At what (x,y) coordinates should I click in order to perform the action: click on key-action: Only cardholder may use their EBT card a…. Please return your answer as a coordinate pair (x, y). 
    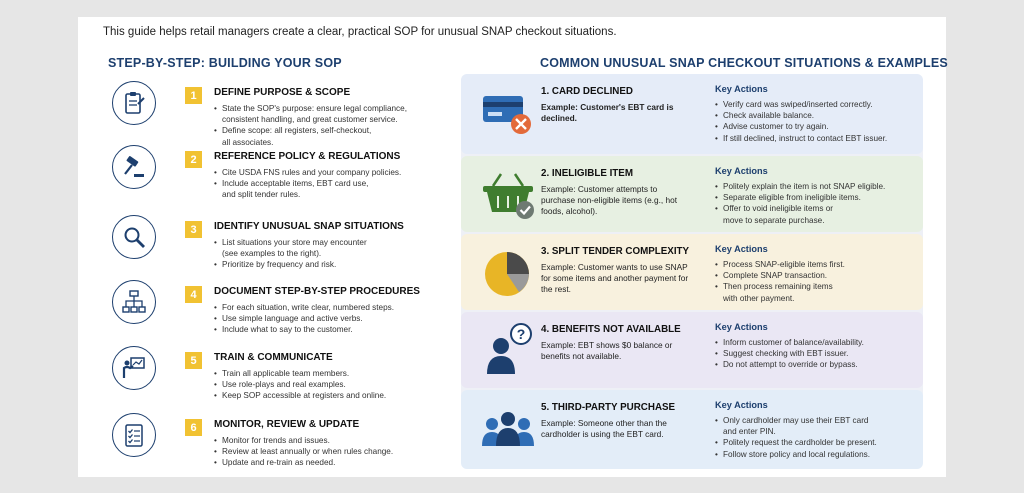
    Looking at the image, I should click on (817, 426).